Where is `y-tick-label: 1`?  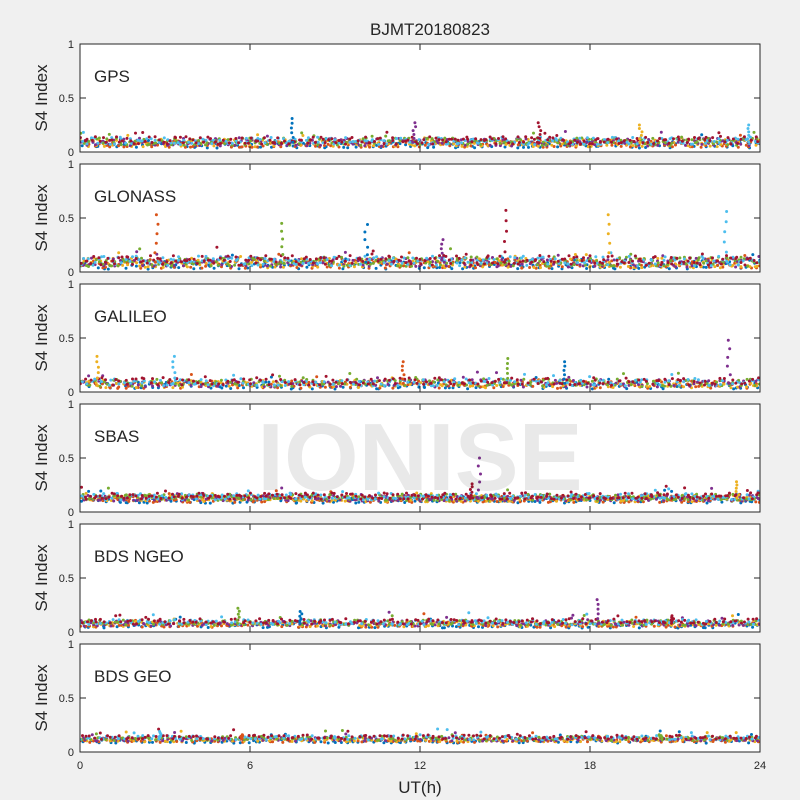
y-tick-label: 1 is located at coordinates (71, 165).